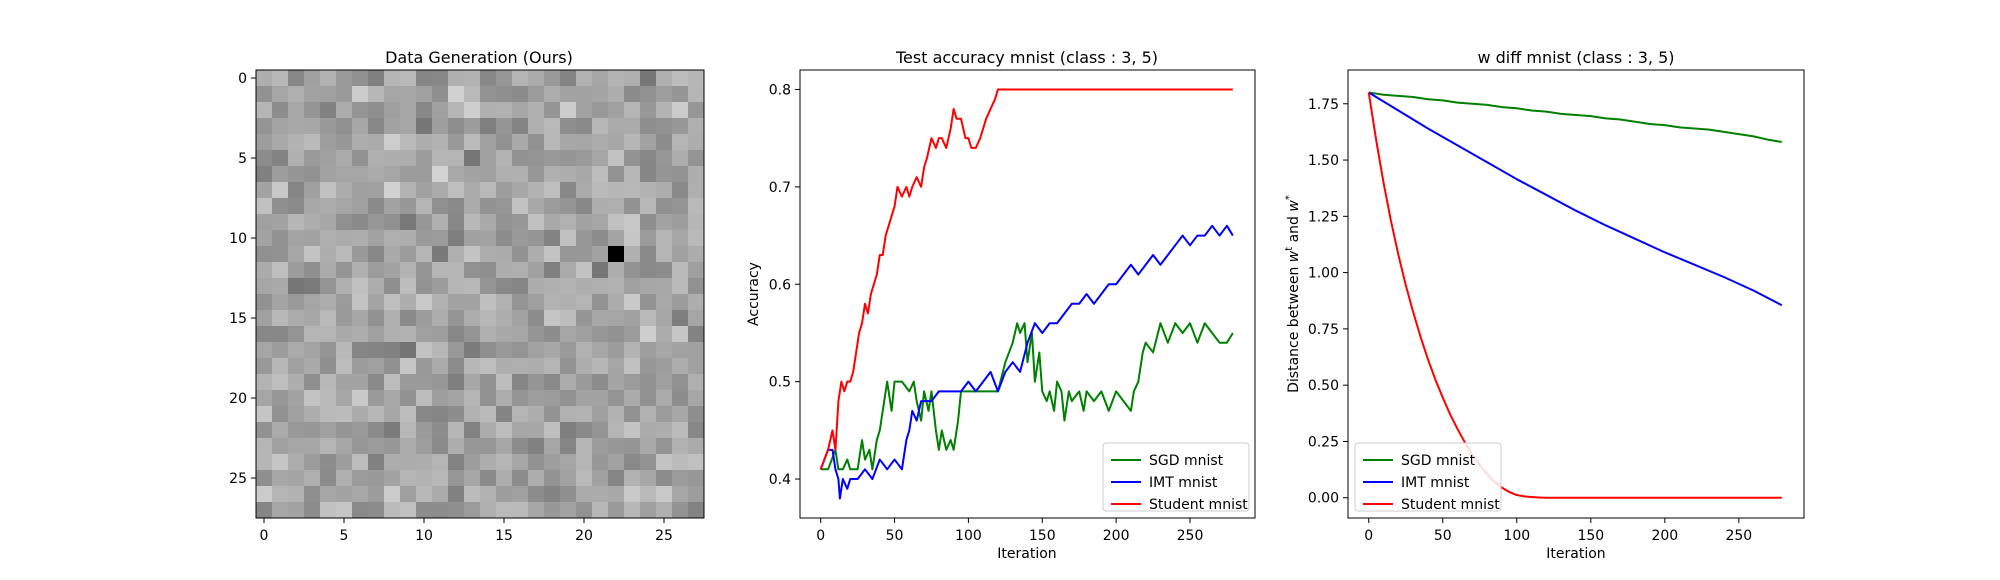  Describe the element at coordinates (344, 536) in the screenshot. I see `heatmap-x-tick-label: 5` at that location.